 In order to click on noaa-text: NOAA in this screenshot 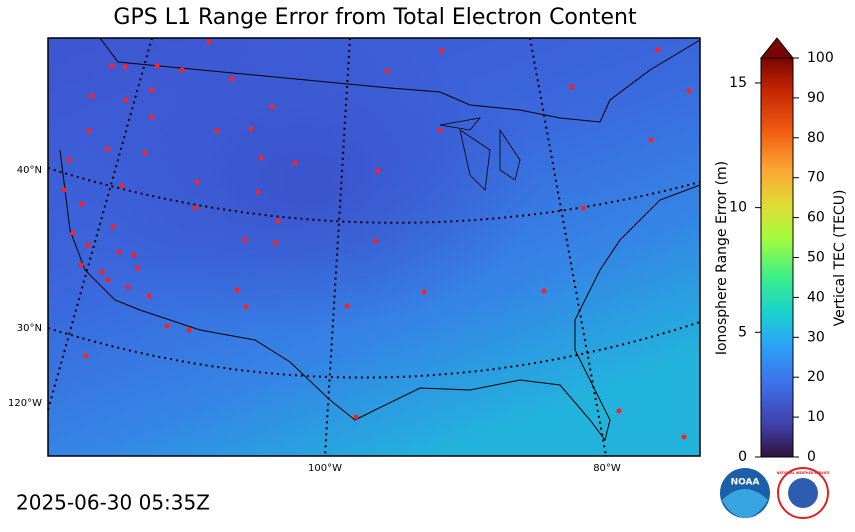, I will do `click(745, 483)`.